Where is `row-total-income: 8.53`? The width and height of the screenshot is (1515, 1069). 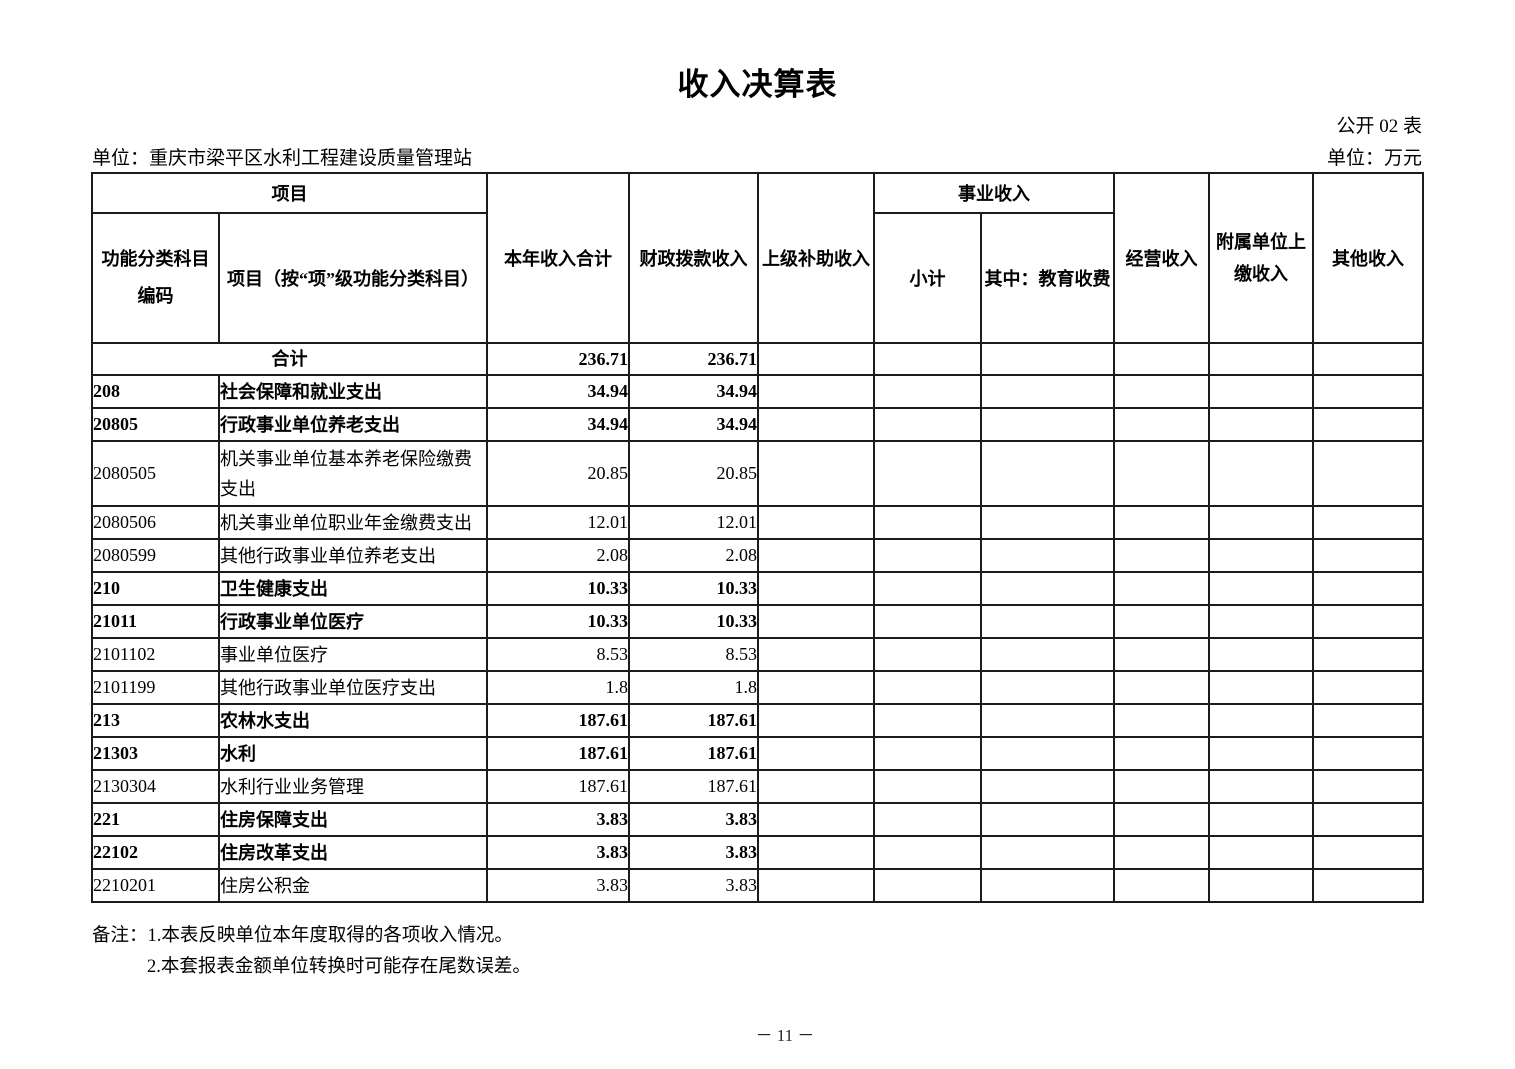
row-total-income: 8.53 is located at coordinates (558, 654).